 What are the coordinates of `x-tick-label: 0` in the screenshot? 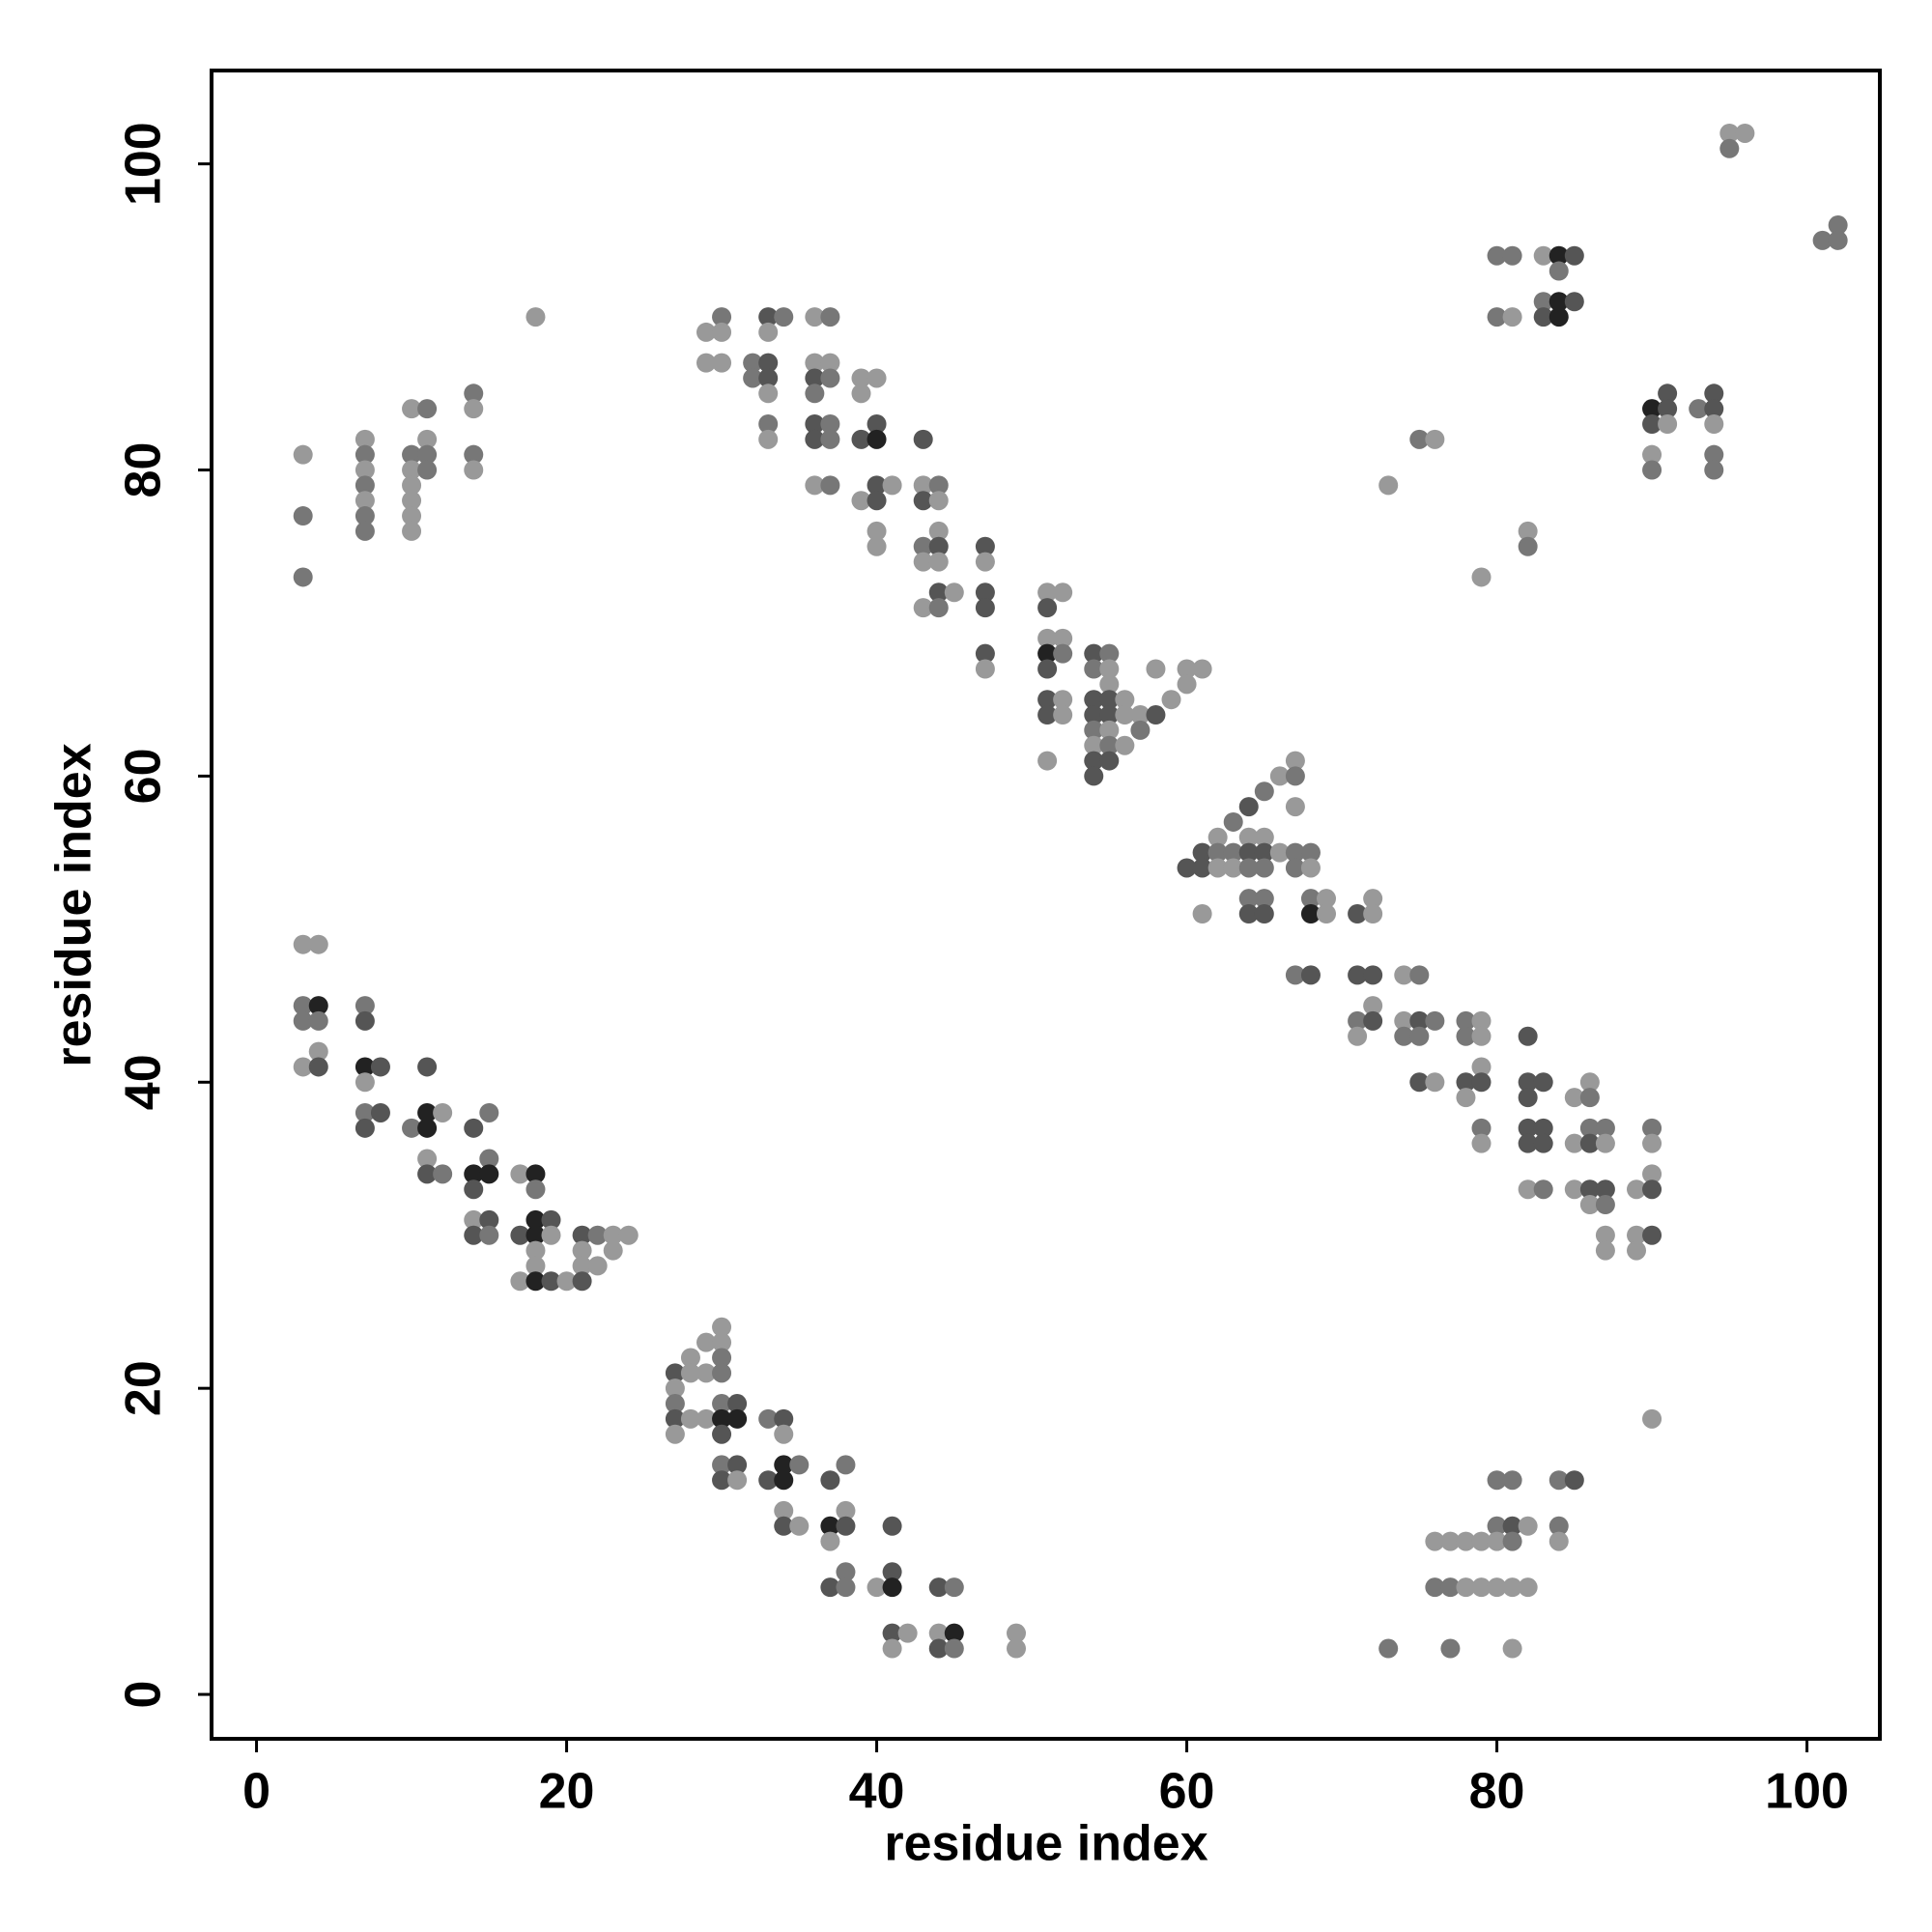 It's located at (256, 1792).